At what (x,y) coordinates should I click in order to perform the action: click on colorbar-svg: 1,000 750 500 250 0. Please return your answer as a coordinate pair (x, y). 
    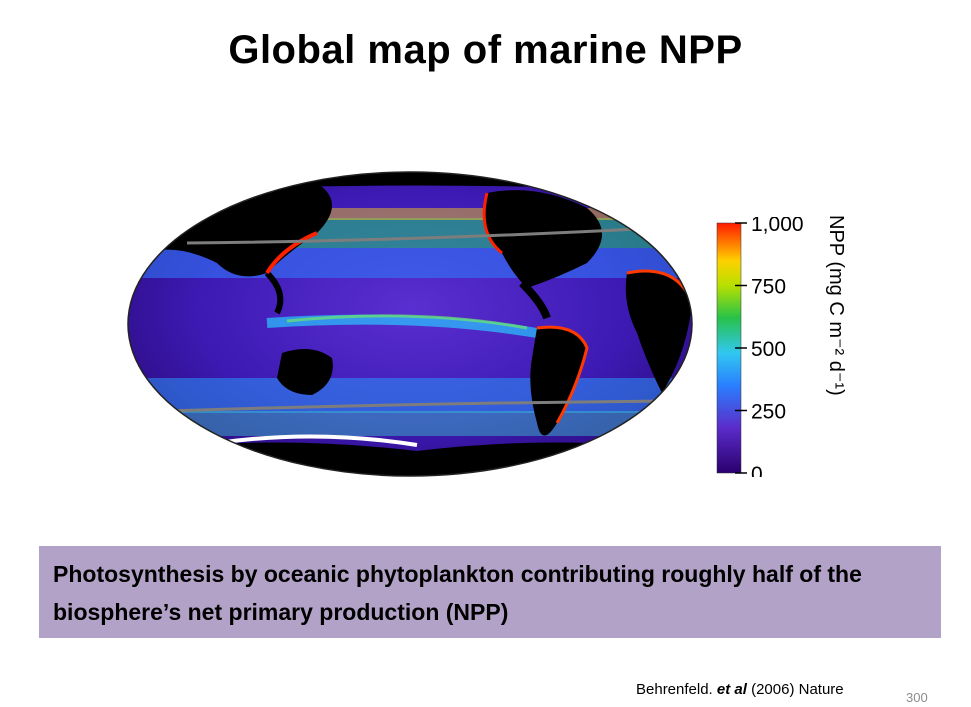
    Looking at the image, I should click on (760, 349).